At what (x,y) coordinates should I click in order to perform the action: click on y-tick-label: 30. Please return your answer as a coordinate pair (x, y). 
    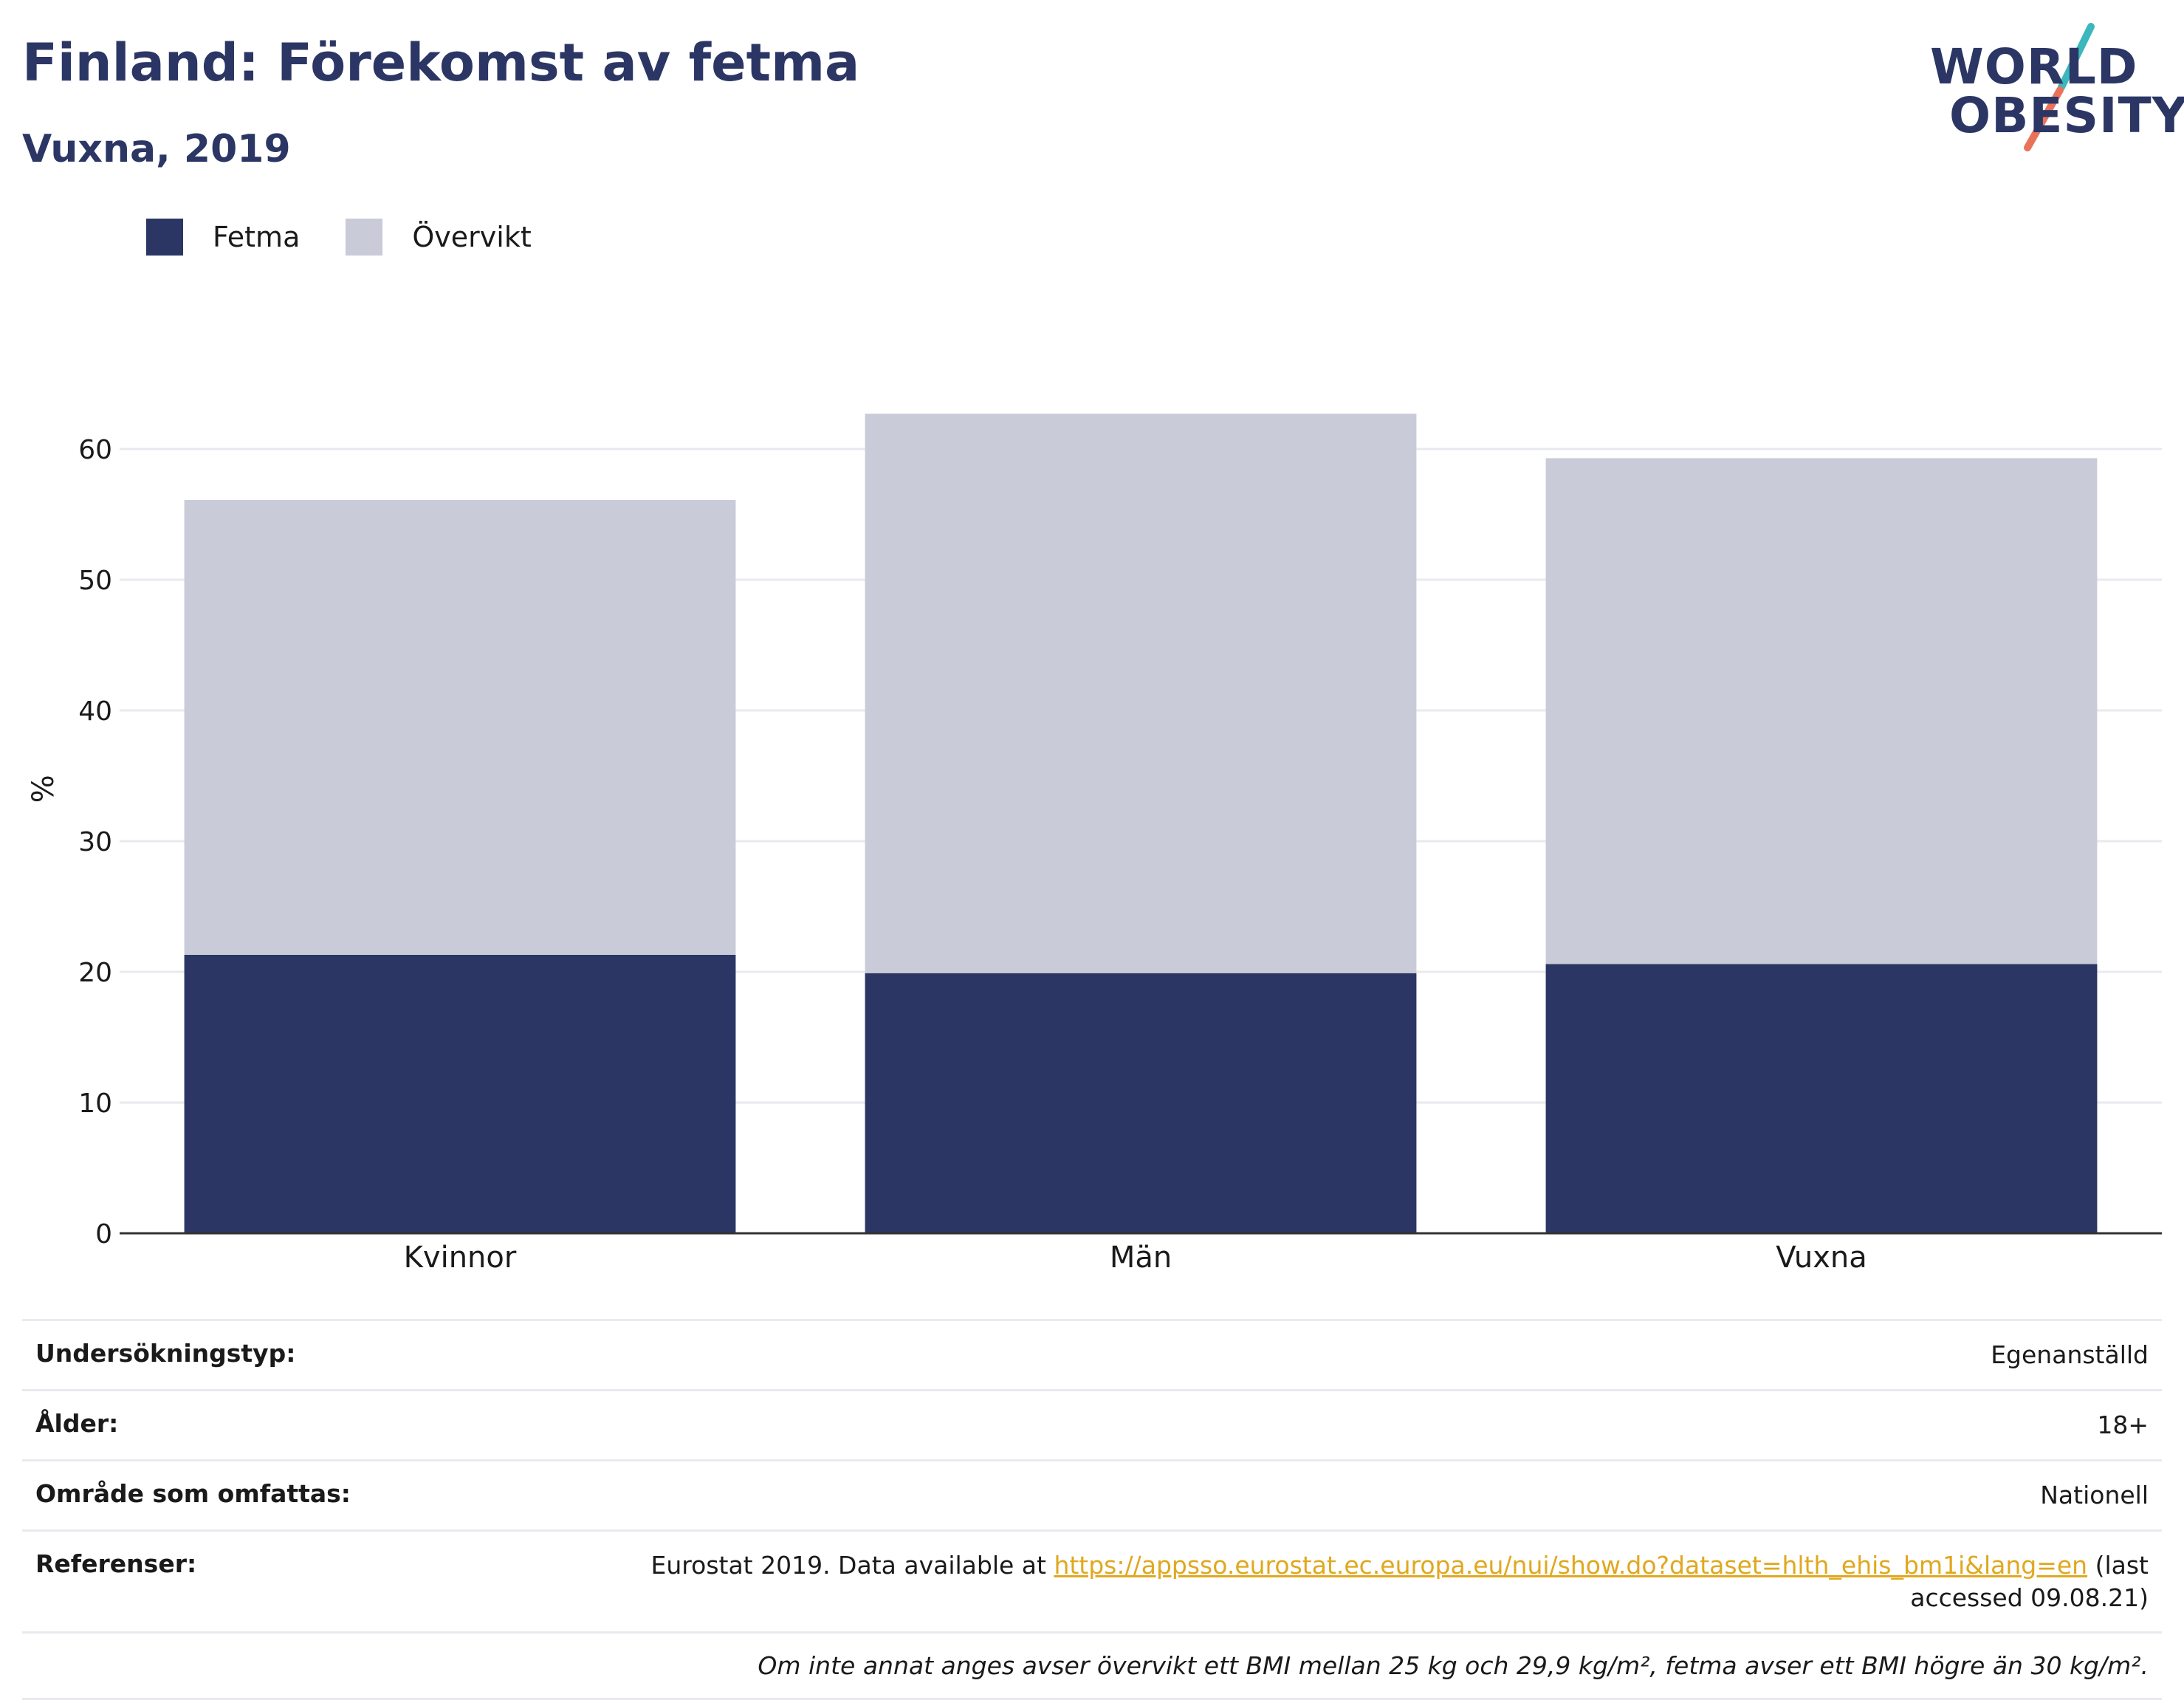
    Looking at the image, I should click on (95, 842).